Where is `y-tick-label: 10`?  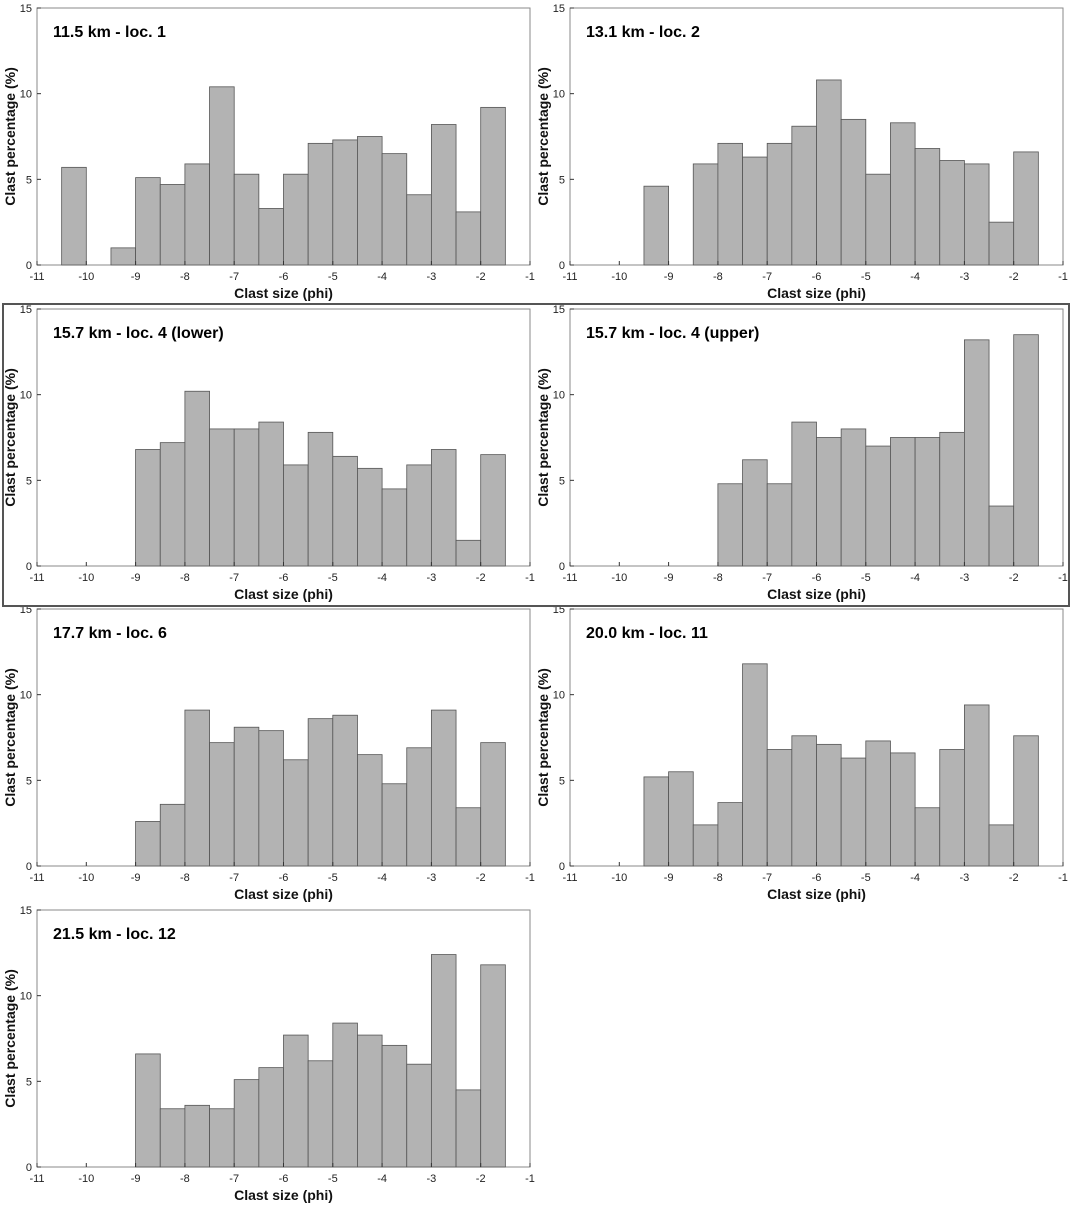 y-tick-label: 10 is located at coordinates (26, 997).